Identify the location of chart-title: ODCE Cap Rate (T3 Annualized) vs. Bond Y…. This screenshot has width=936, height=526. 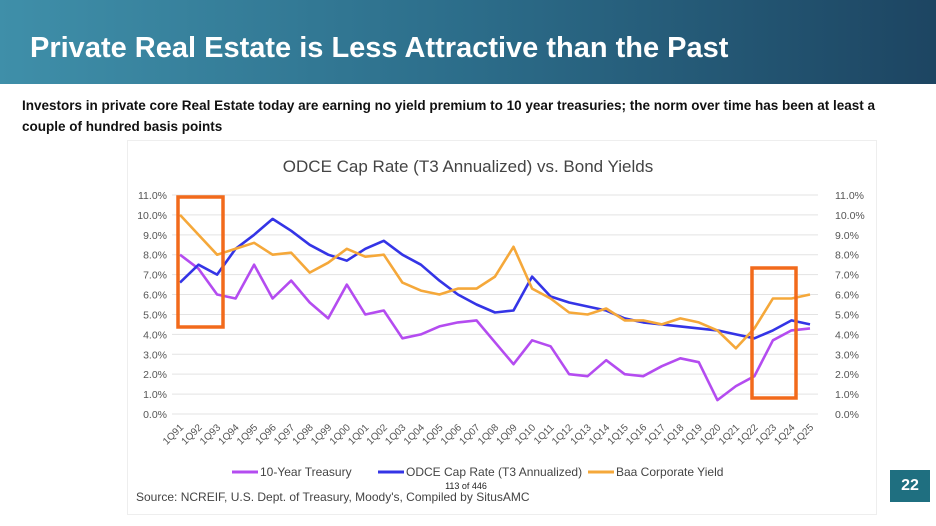
(468, 166).